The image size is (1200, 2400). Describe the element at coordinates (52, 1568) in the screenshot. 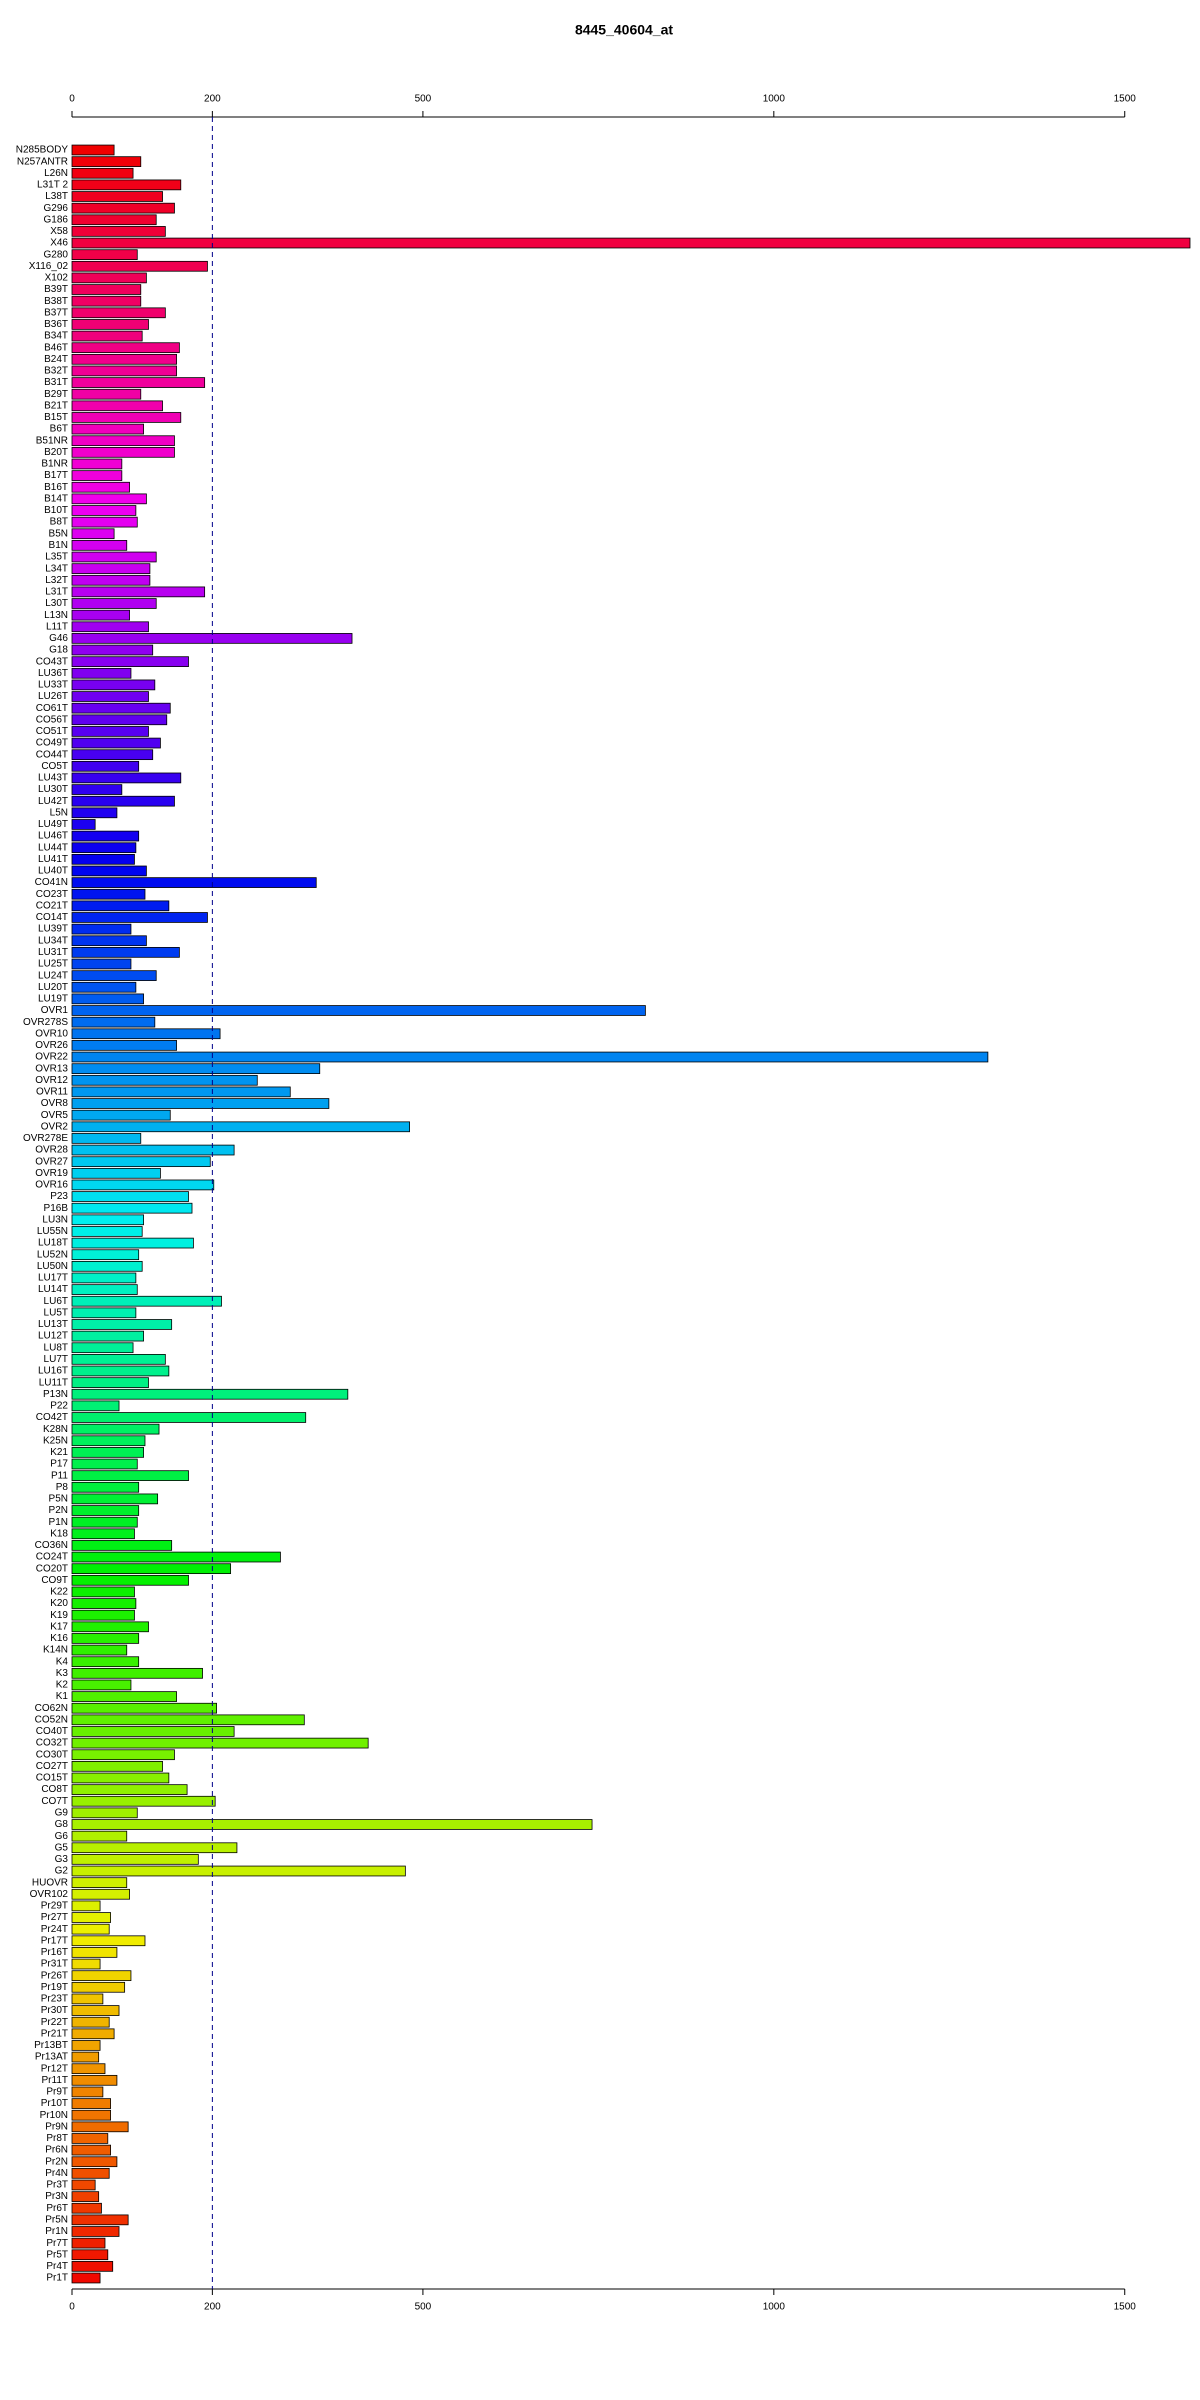

I see `y-tick-label: CO20T` at that location.